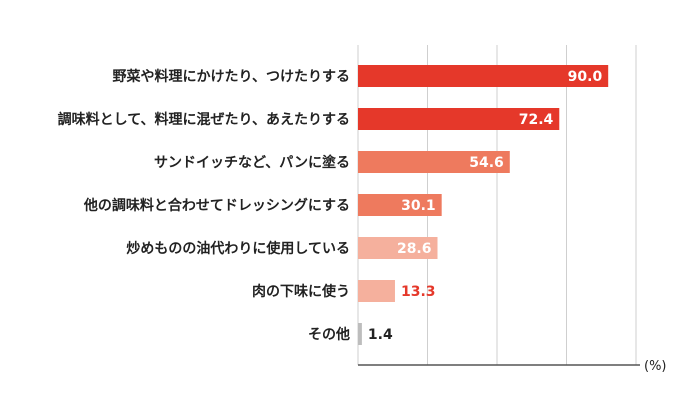 Image resolution: width=700 pixels, height=420 pixels. Describe the element at coordinates (238, 248) in the screenshot. I see `category-label: 炒めものの油代わりに使用している` at that location.